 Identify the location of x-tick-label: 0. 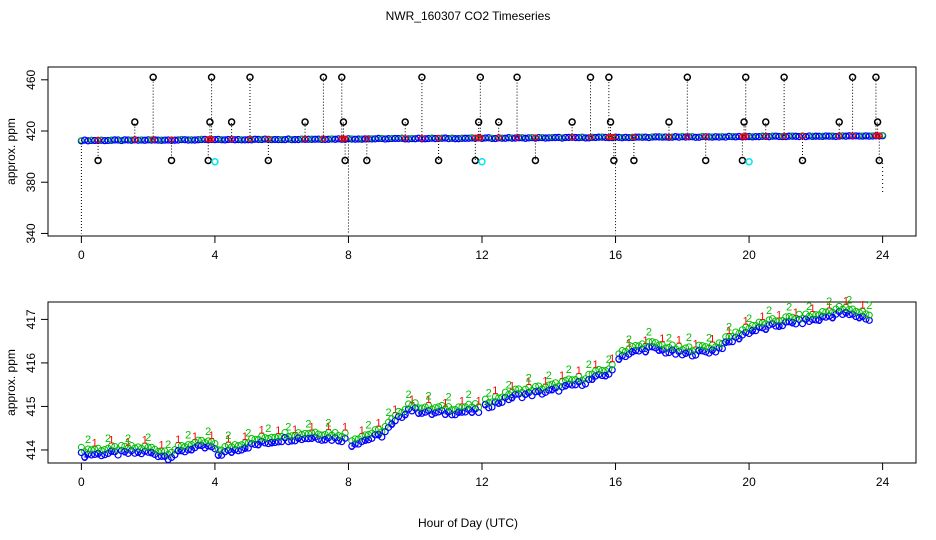
(81, 482).